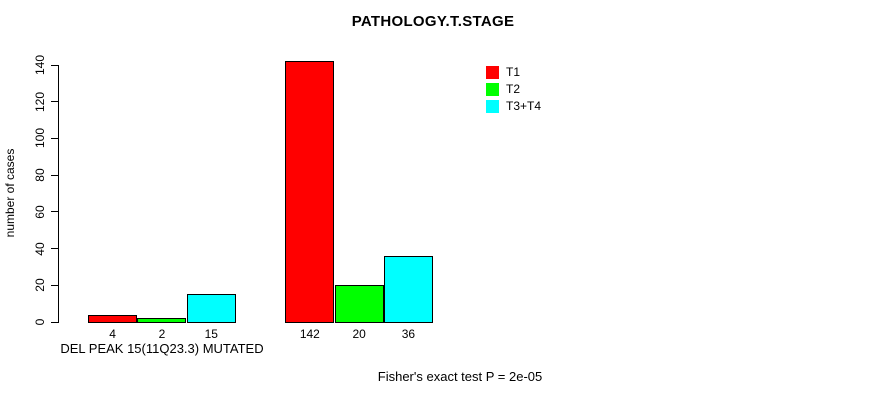 The height and width of the screenshot is (400, 890). What do you see at coordinates (513, 72) in the screenshot?
I see `legend-label: T1` at bounding box center [513, 72].